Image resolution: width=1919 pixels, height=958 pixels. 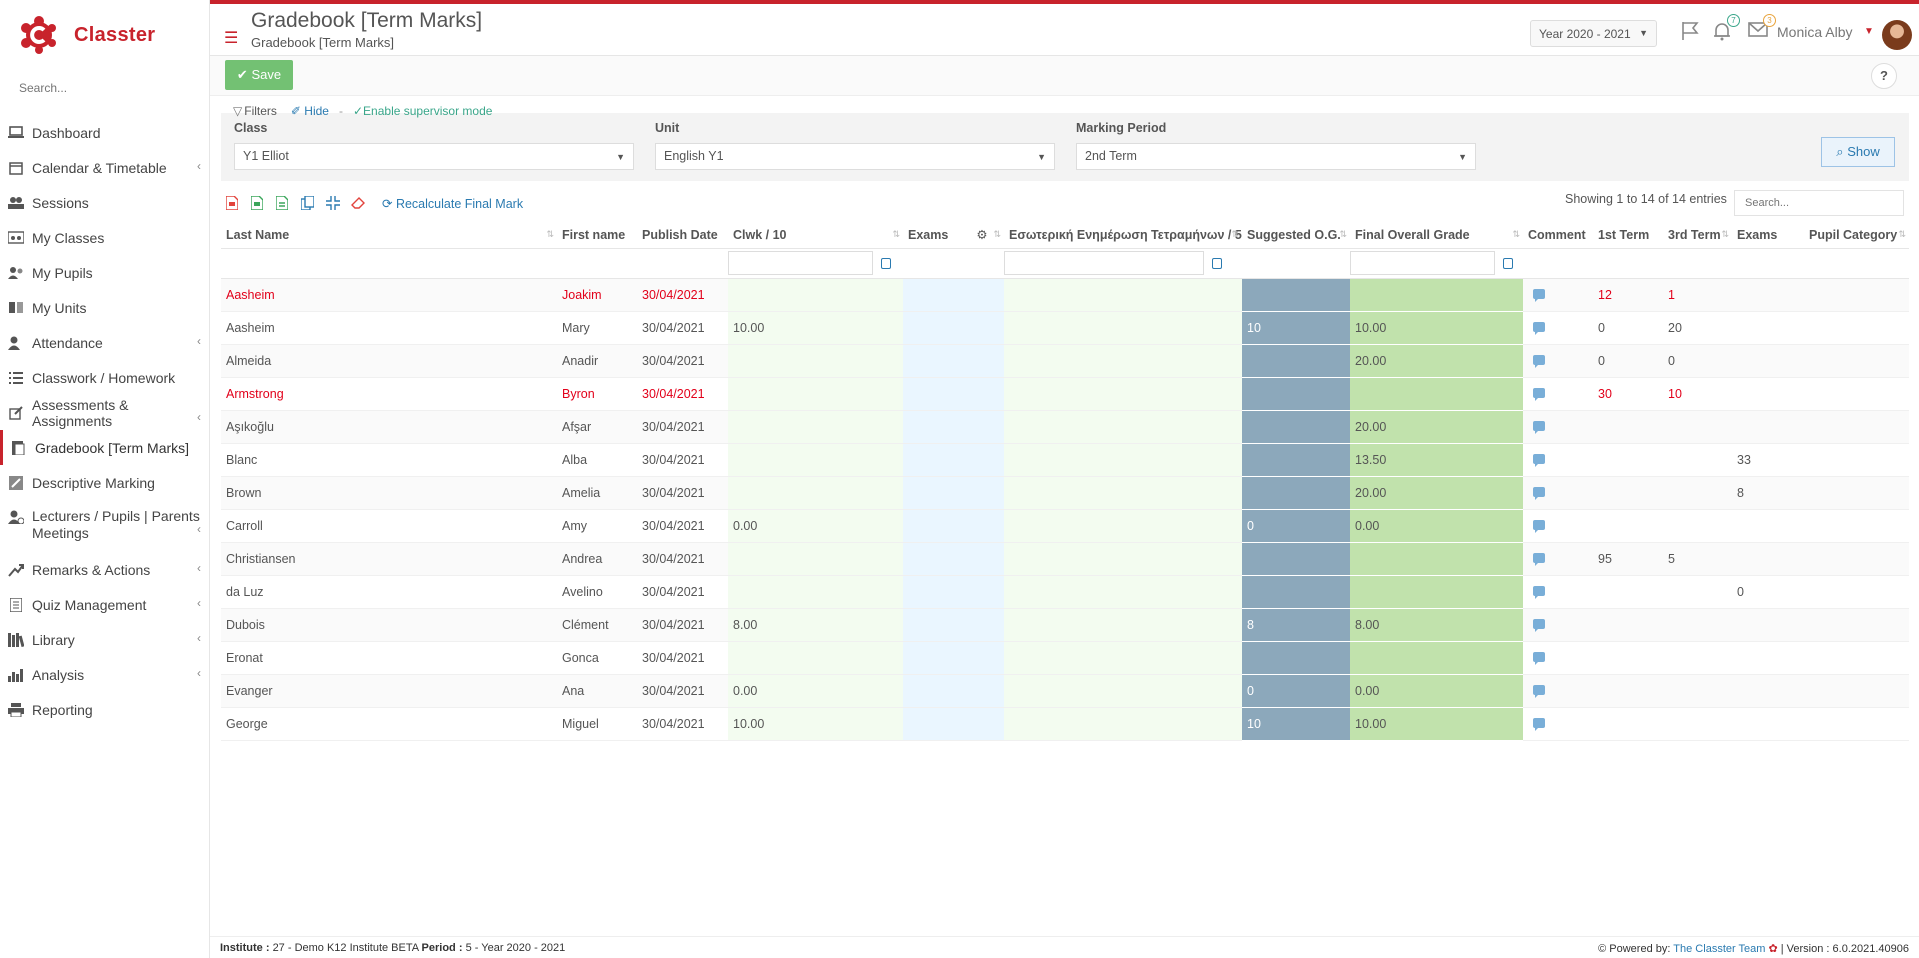 What do you see at coordinates (104, 526) in the screenshot?
I see `sidebar-item-meetings: Lecturers / Pupils | Parents Meetings ‹` at bounding box center [104, 526].